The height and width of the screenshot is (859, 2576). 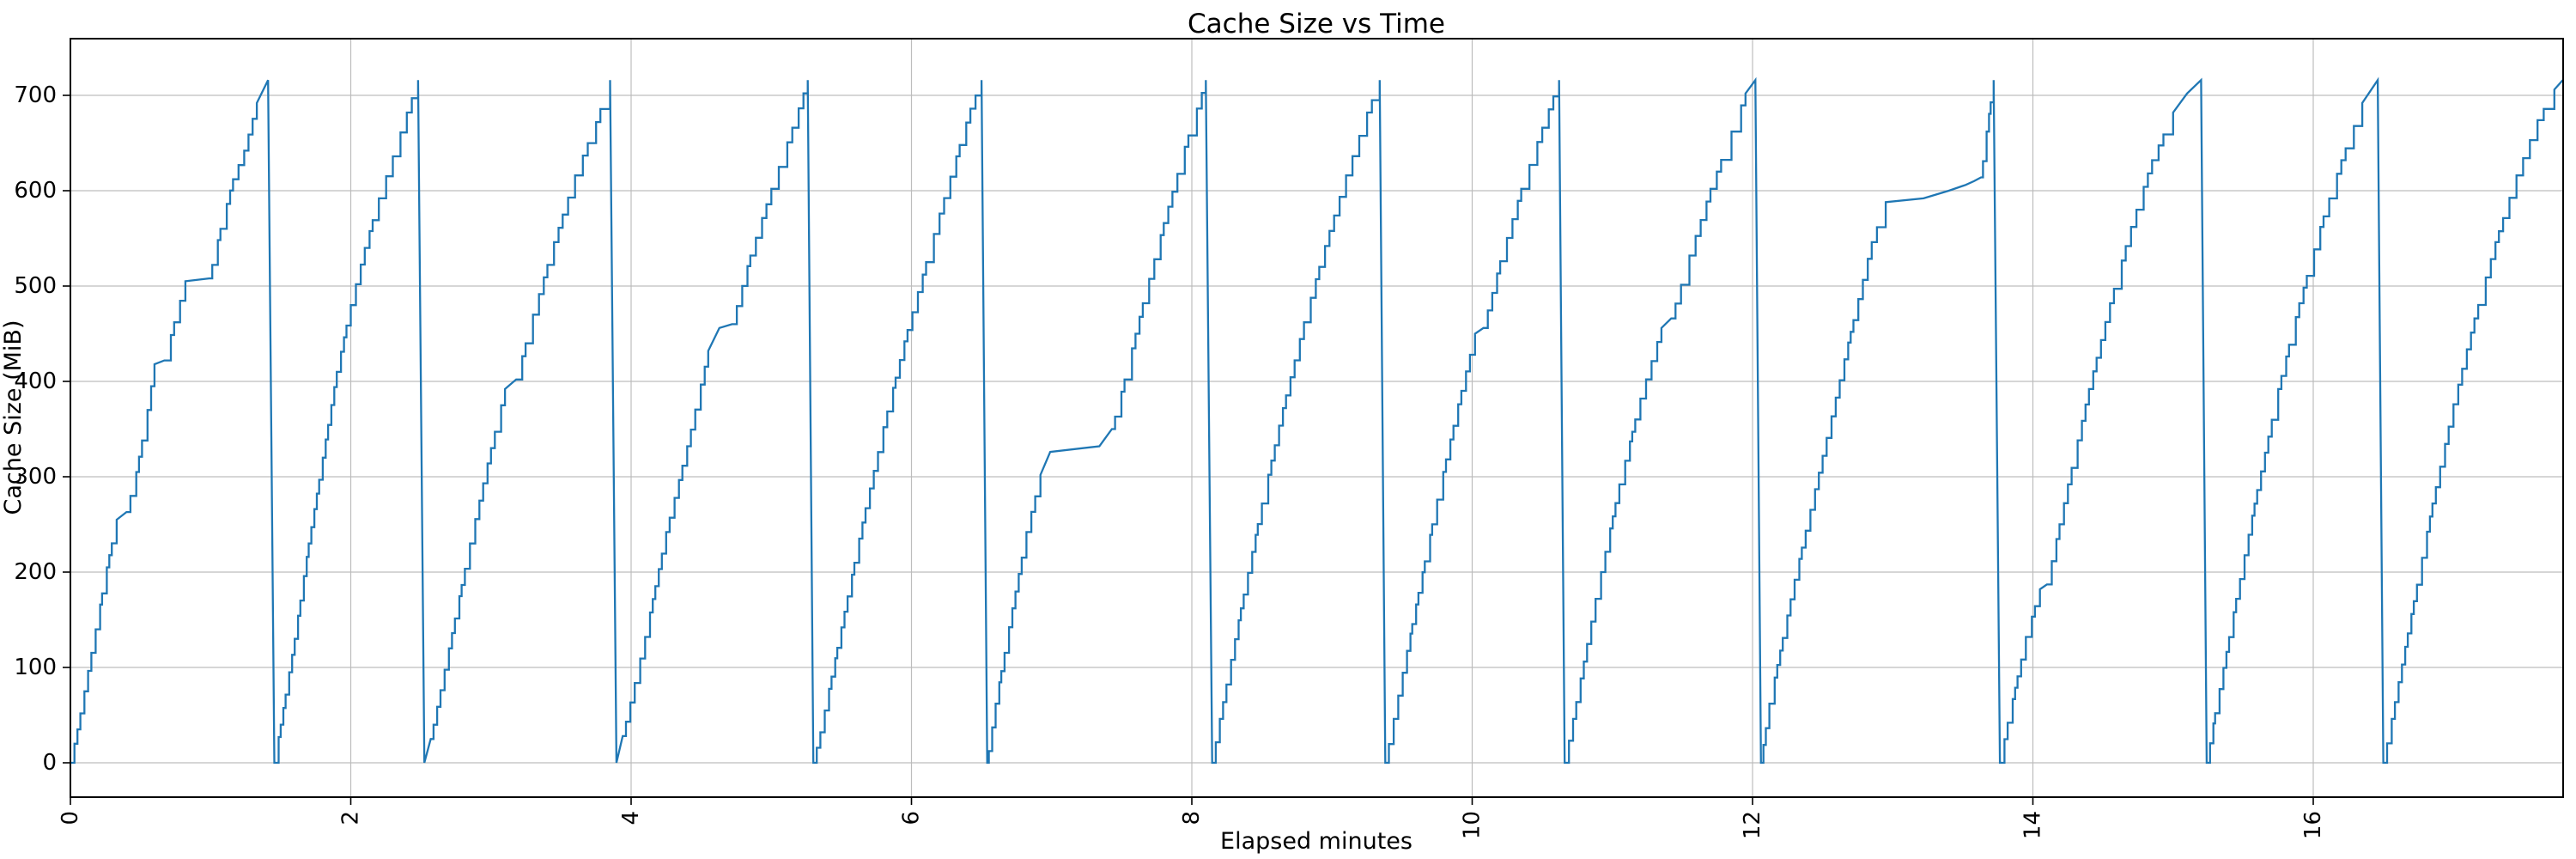 I want to click on x-tick-label: 6, so click(x=912, y=818).